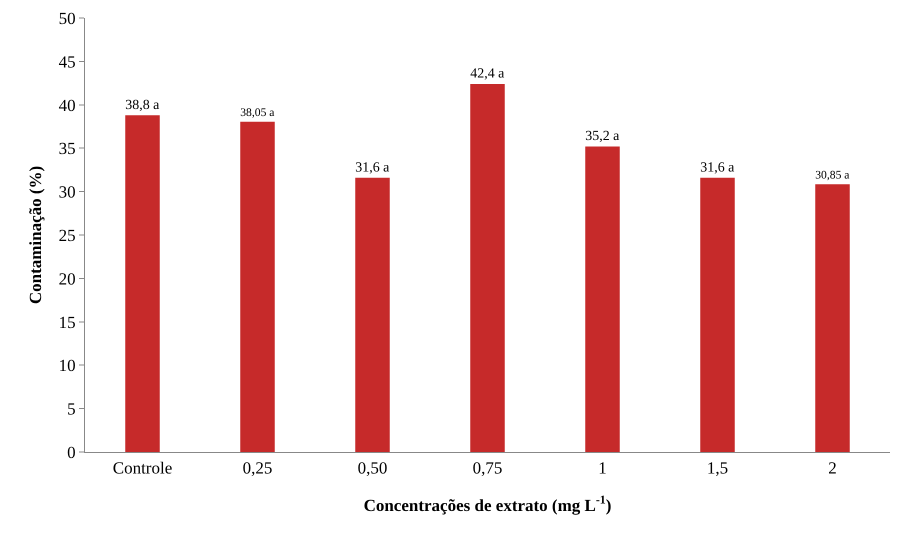 This screenshot has height=540, width=902. I want to click on data-label: 38,8 a, so click(142, 105).